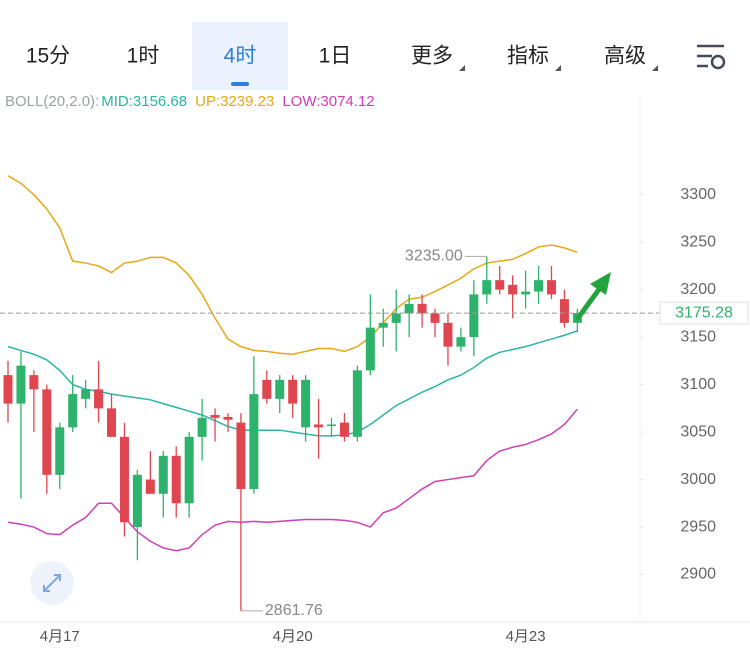  I want to click on indicator-value: UP:3239.23, so click(234, 101).